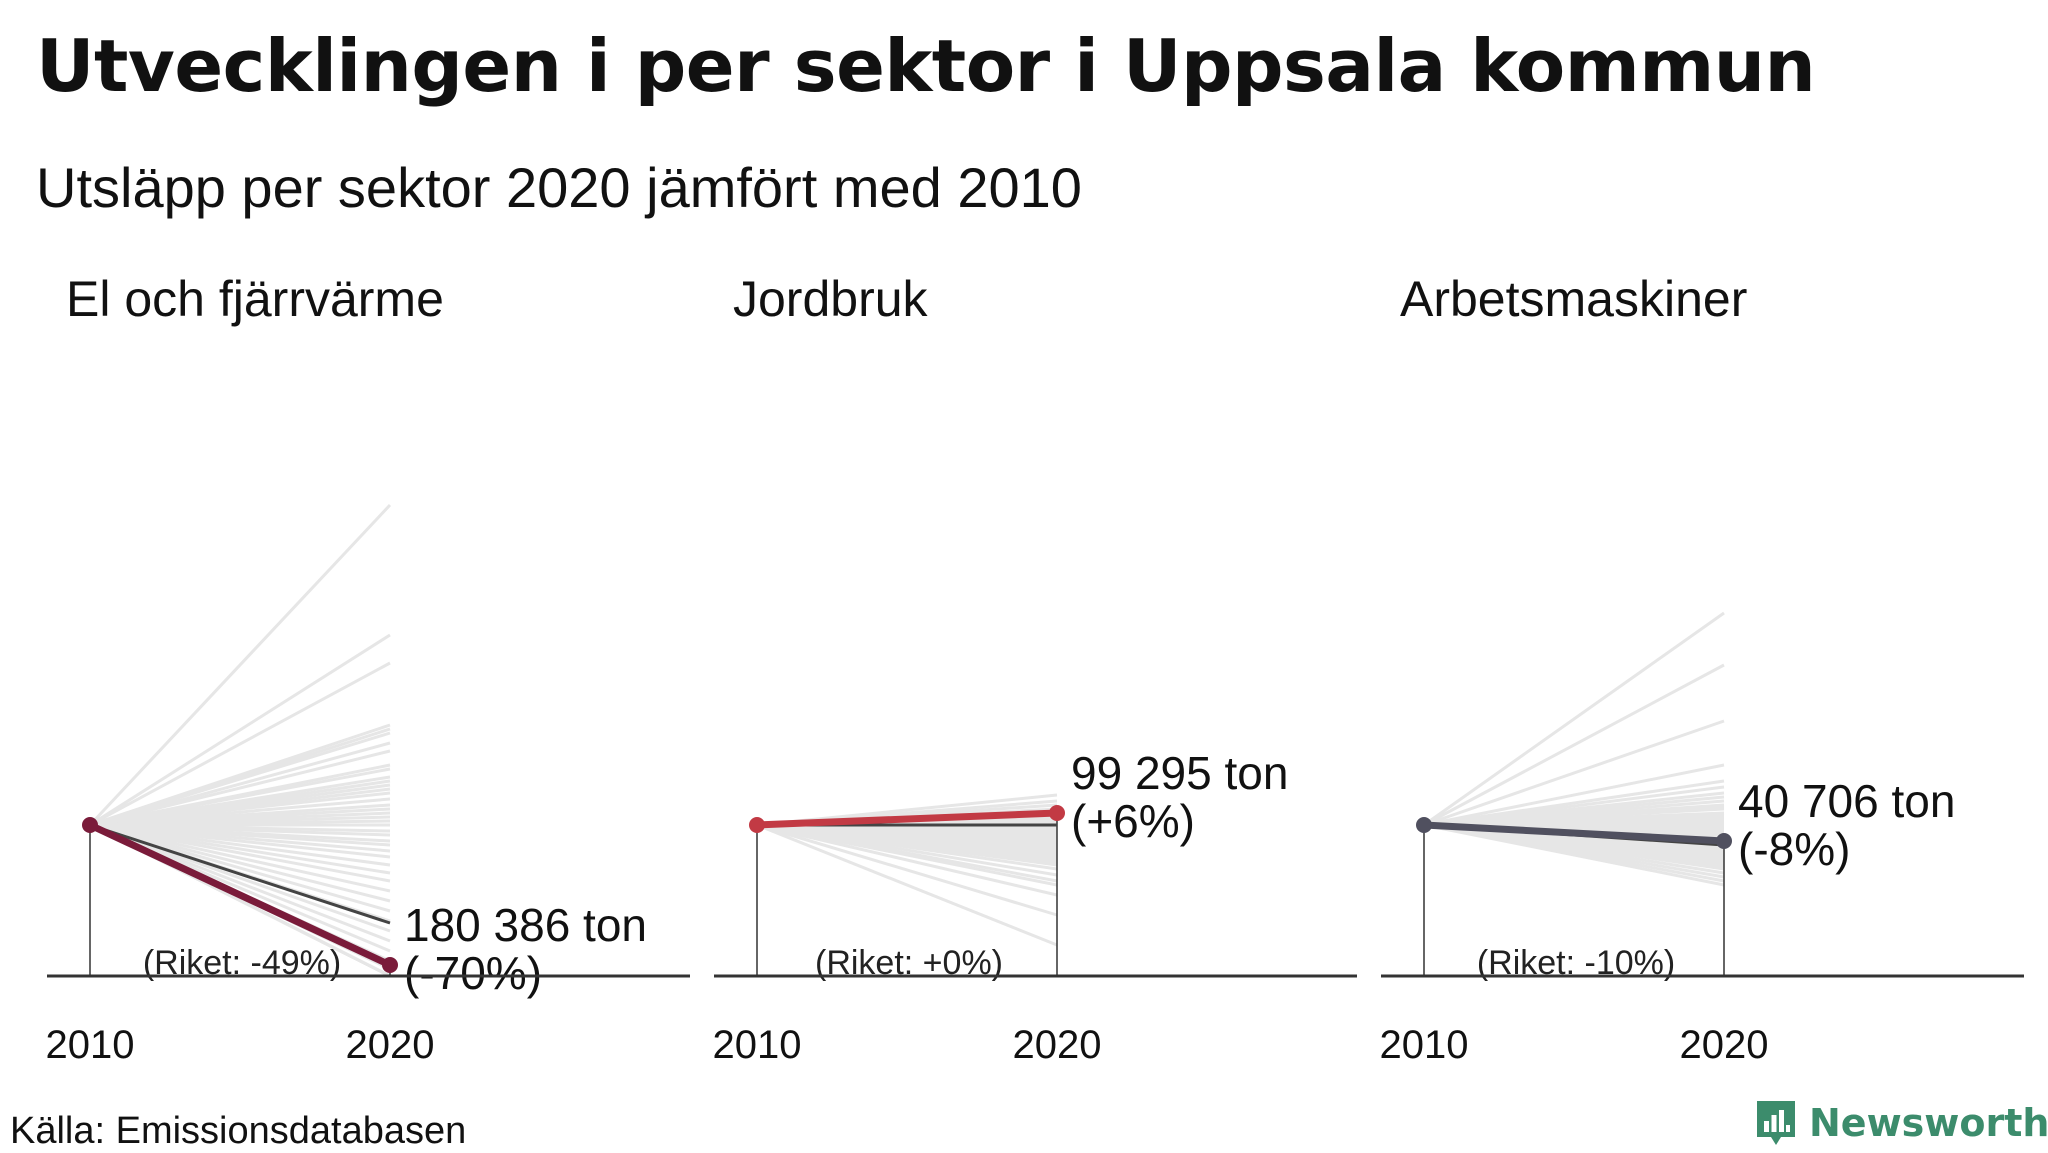 The height and width of the screenshot is (1153, 2048). What do you see at coordinates (1776, 1123) in the screenshot?
I see `newsworthy-logo-icon` at bounding box center [1776, 1123].